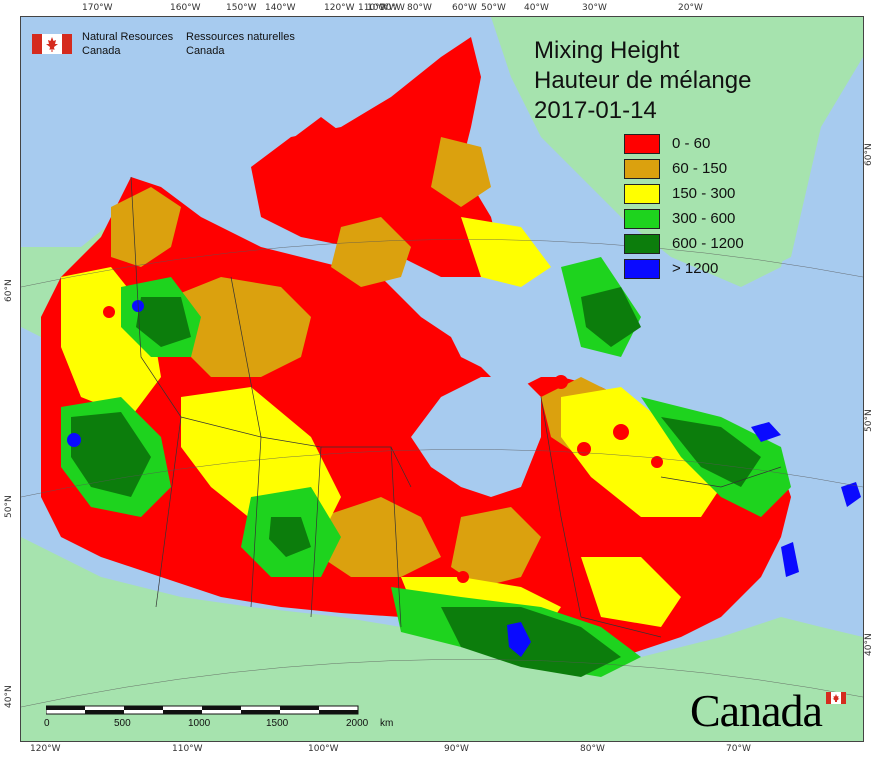 The image size is (880, 760). What do you see at coordinates (45, 749) in the screenshot?
I see `tick-bottom-0: 120°W` at bounding box center [45, 749].